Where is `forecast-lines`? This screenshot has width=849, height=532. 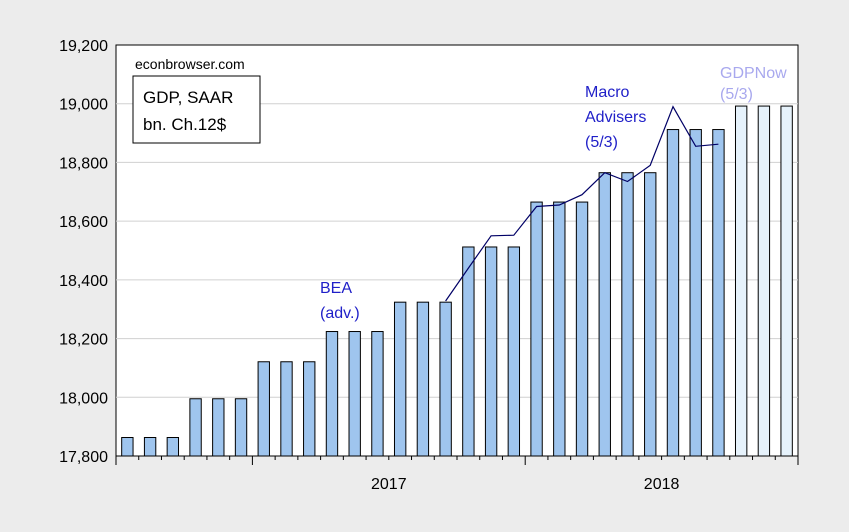
forecast-lines is located at coordinates (582, 203).